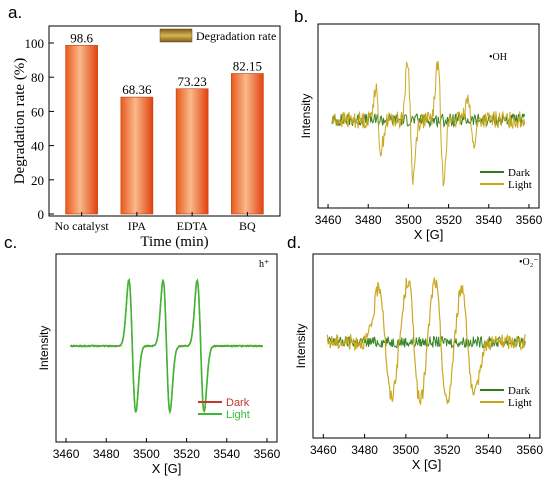 This screenshot has height=480, width=550. What do you see at coordinates (247, 66) in the screenshot?
I see `bar-value-label: 82.15` at bounding box center [247, 66].